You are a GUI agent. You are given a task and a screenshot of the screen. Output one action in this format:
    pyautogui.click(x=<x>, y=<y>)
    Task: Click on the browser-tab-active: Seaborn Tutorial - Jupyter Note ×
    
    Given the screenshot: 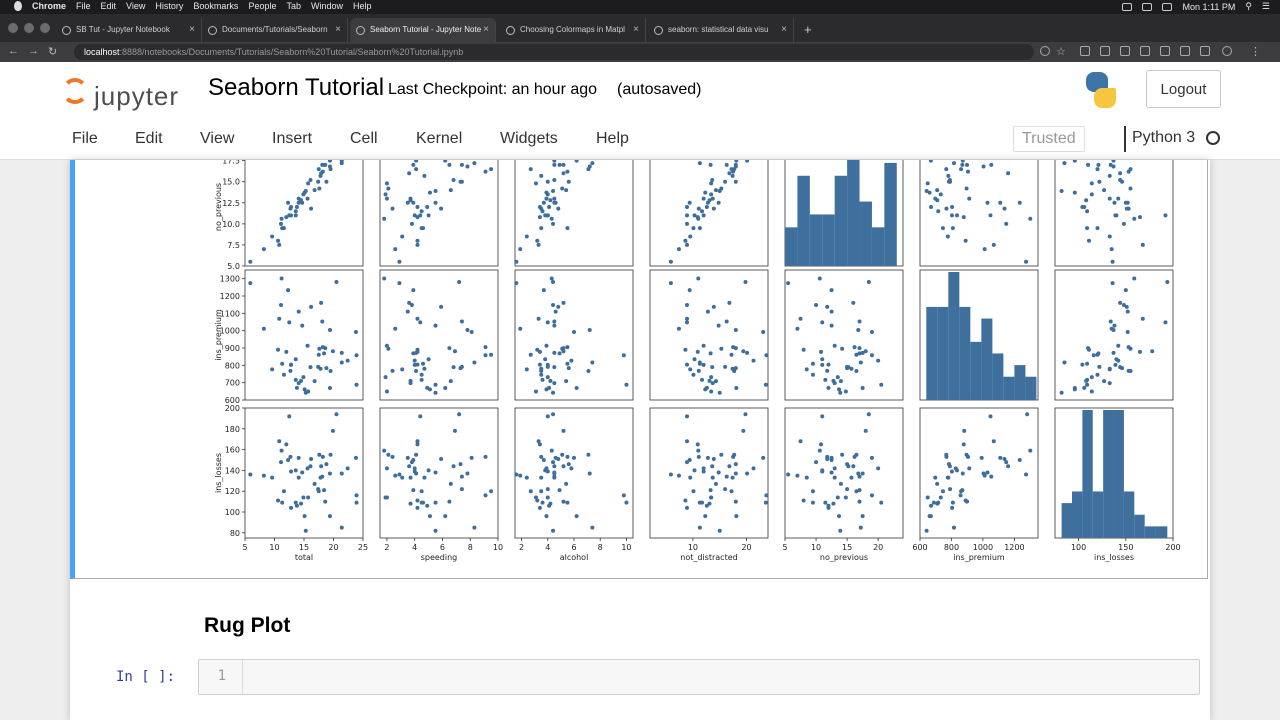 What is the action you would take?
    pyautogui.click(x=423, y=30)
    